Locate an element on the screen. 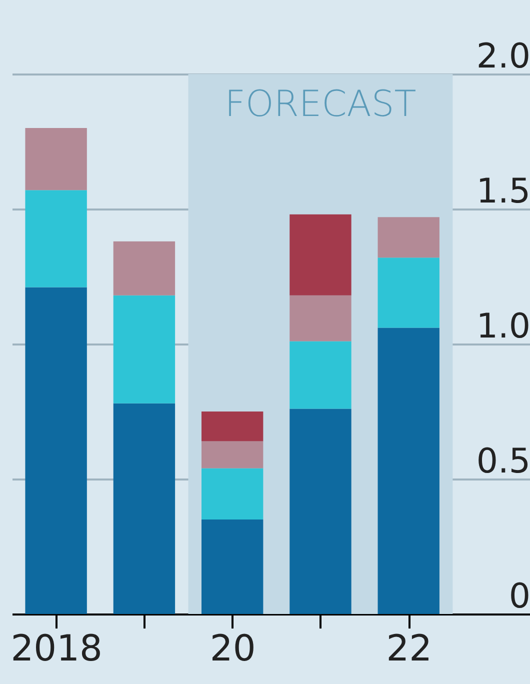  x-tick-label: 20 is located at coordinates (233, 649).